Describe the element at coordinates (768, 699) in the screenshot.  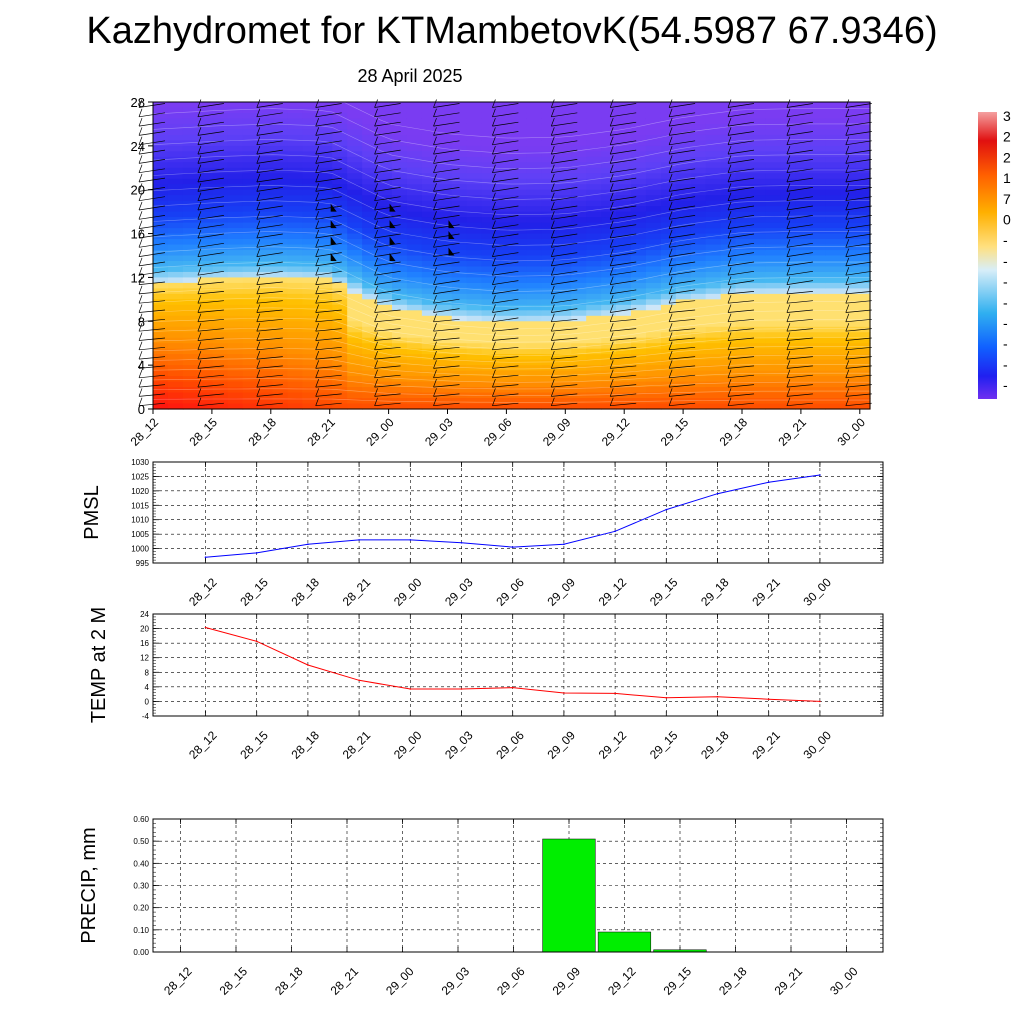
I see `data-point` at that location.